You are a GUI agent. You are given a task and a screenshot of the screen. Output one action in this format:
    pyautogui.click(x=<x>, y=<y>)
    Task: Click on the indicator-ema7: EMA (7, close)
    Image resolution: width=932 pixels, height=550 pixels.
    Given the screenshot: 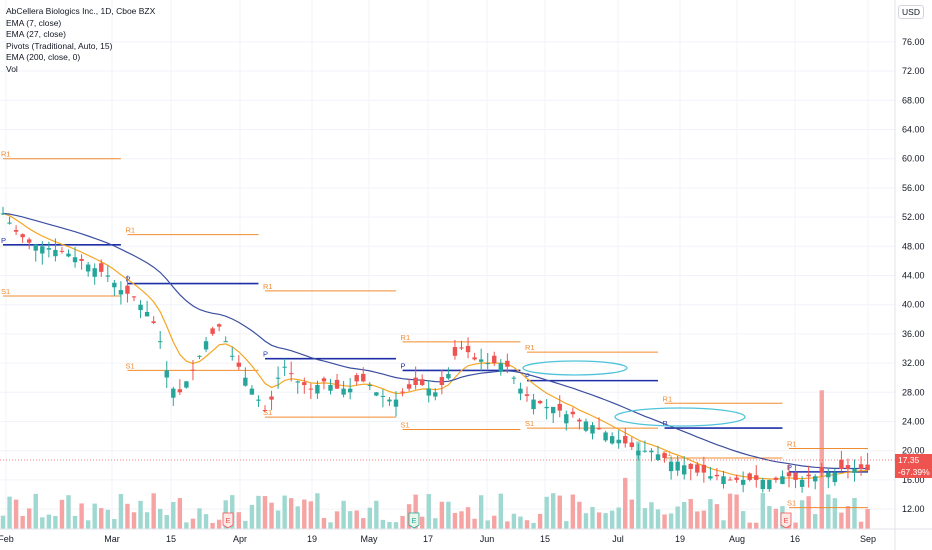 What is the action you would take?
    pyautogui.click(x=34, y=22)
    